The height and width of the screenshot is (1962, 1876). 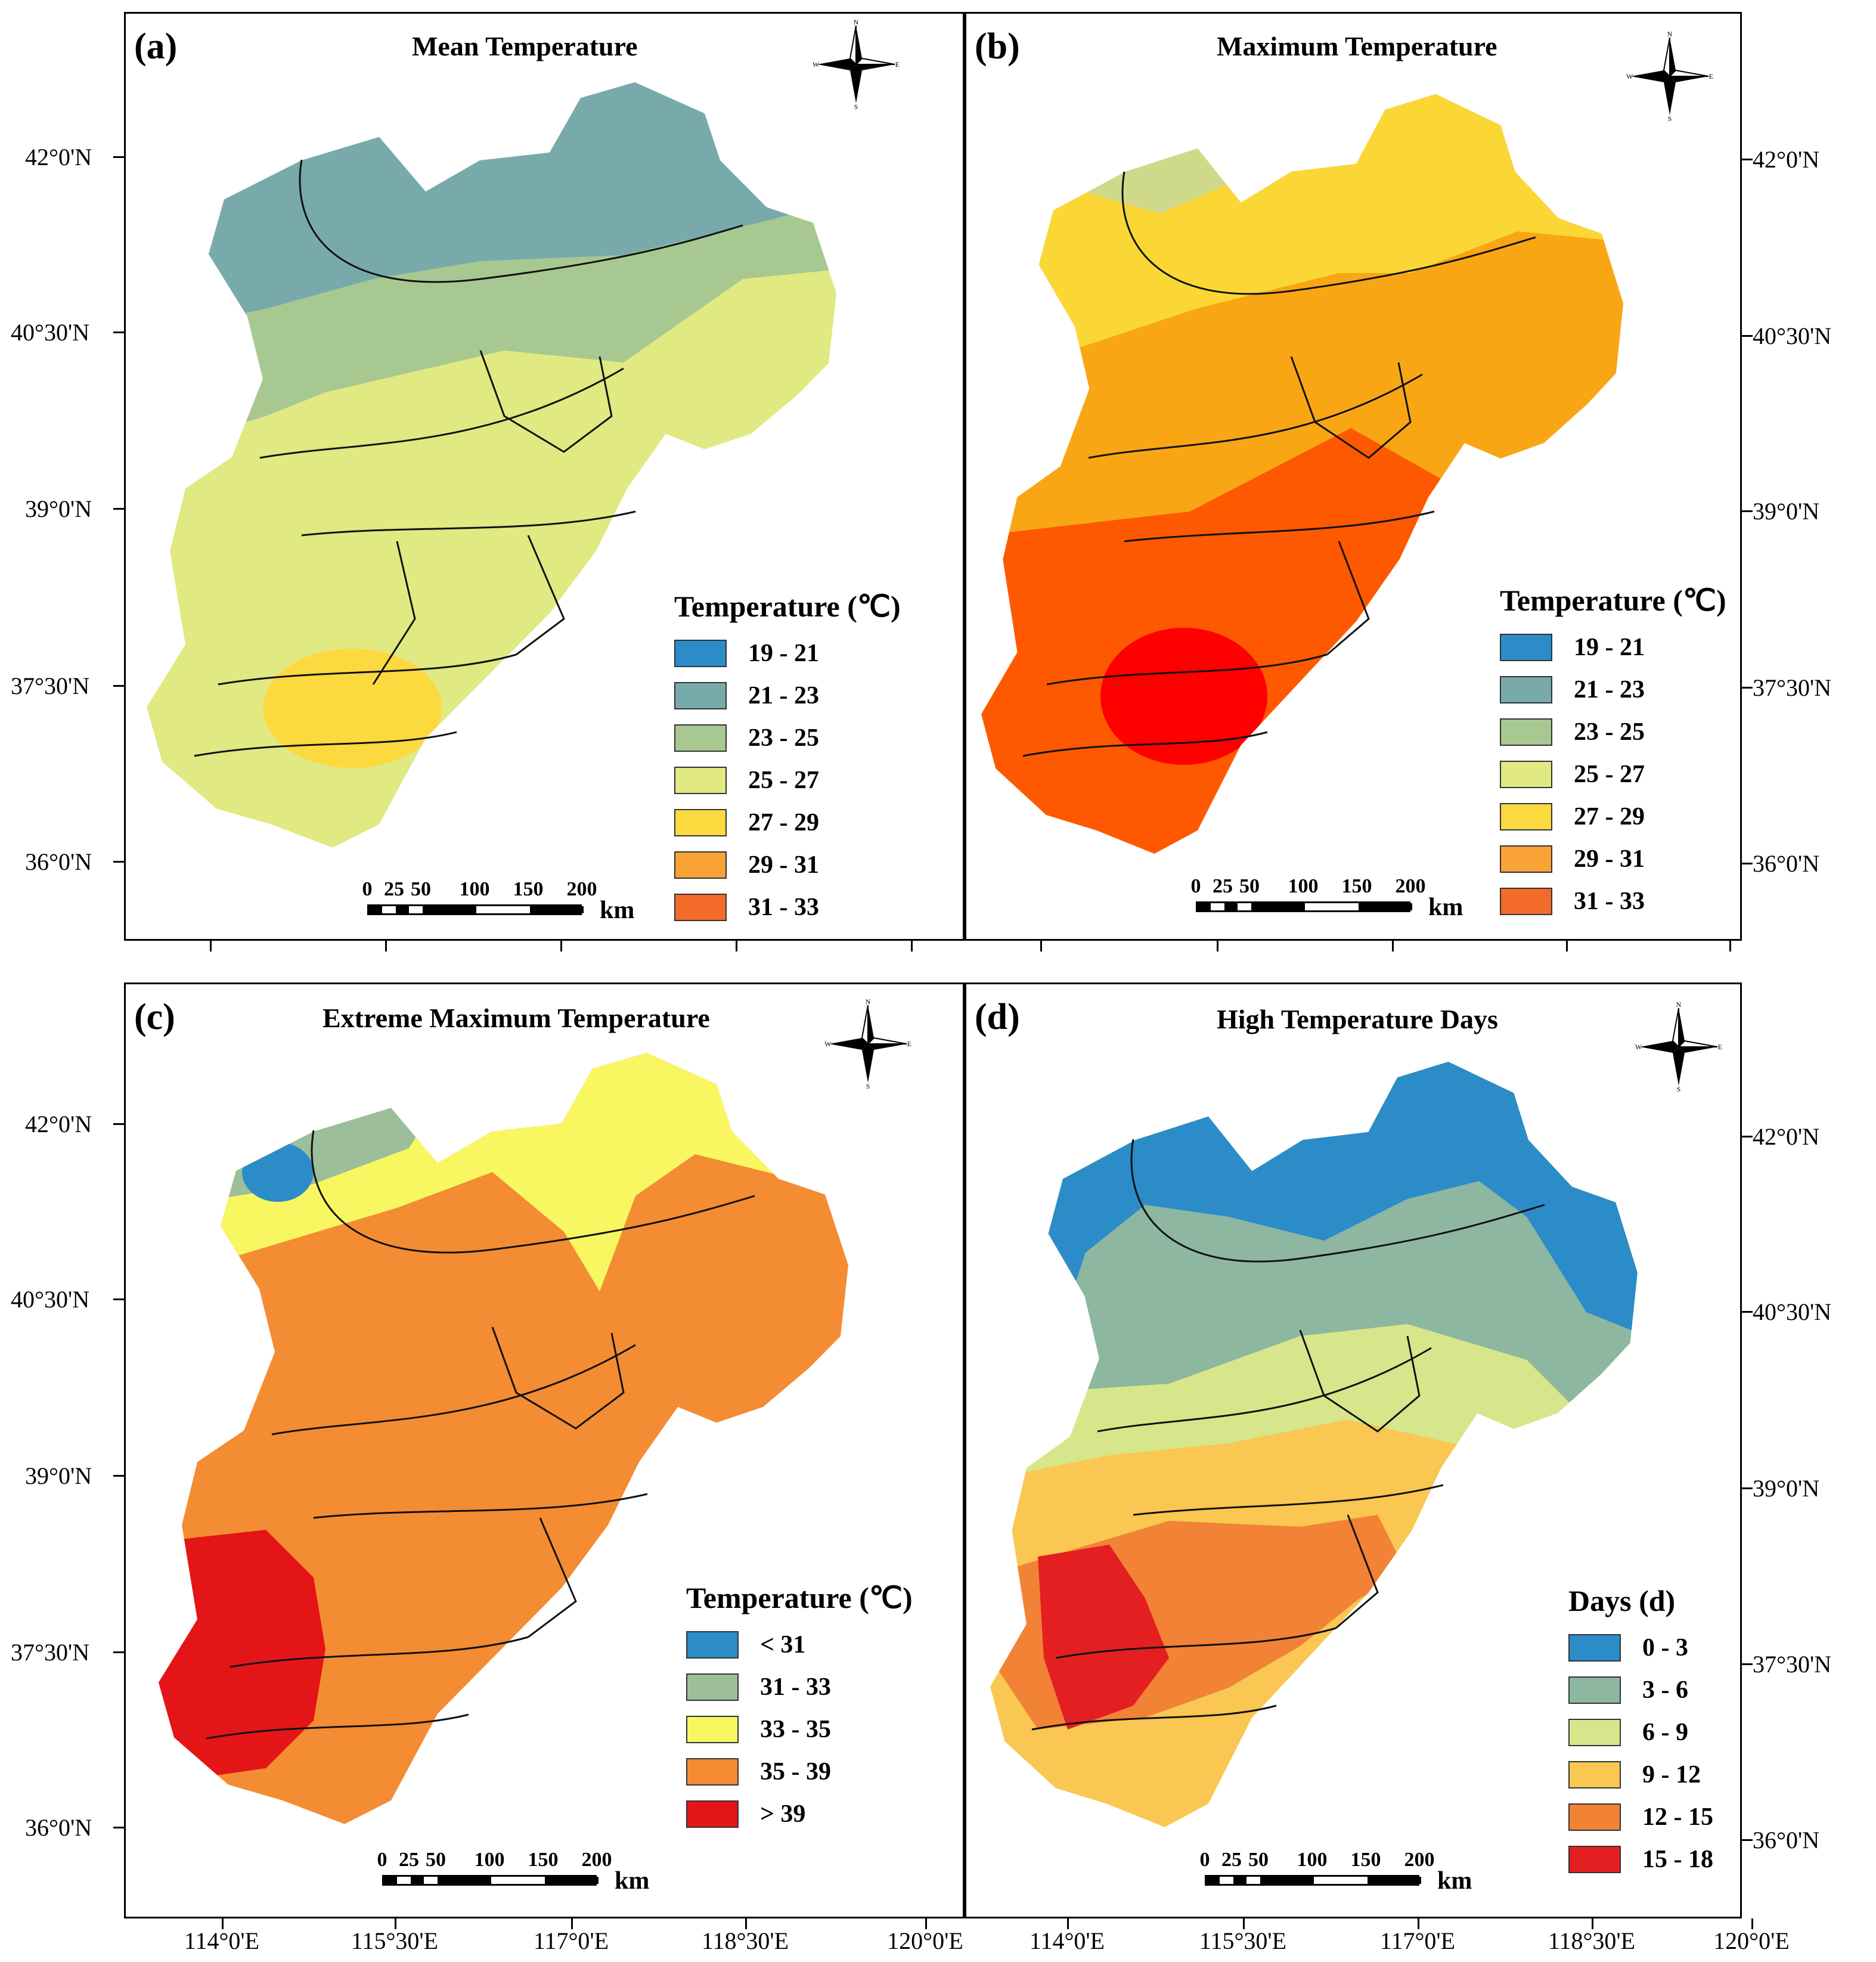 I want to click on legend-label: 31 - 33, so click(x=783, y=907).